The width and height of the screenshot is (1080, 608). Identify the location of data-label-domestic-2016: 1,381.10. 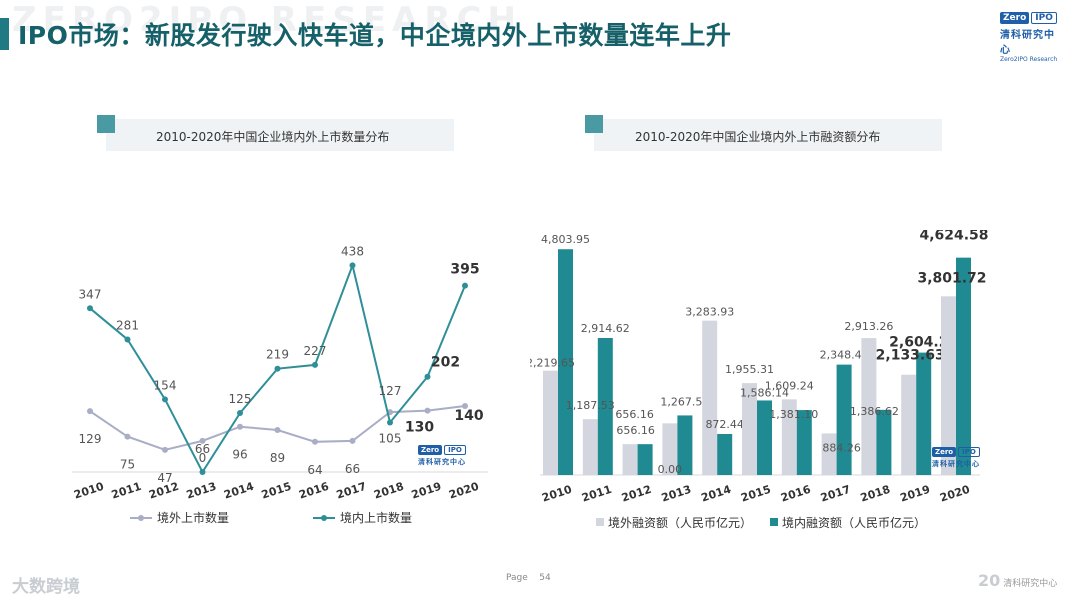
(793, 414).